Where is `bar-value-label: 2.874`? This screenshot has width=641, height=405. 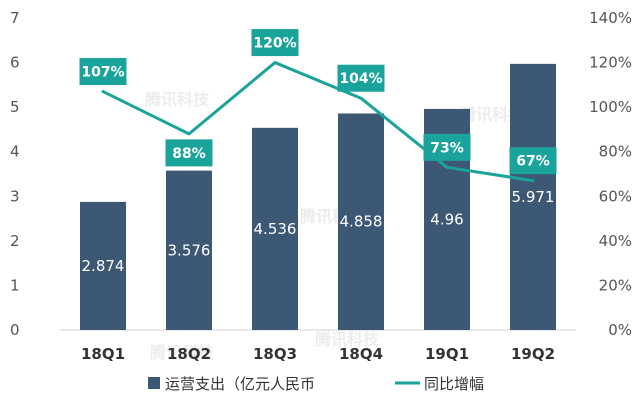
bar-value-label: 2.874 is located at coordinates (103, 266).